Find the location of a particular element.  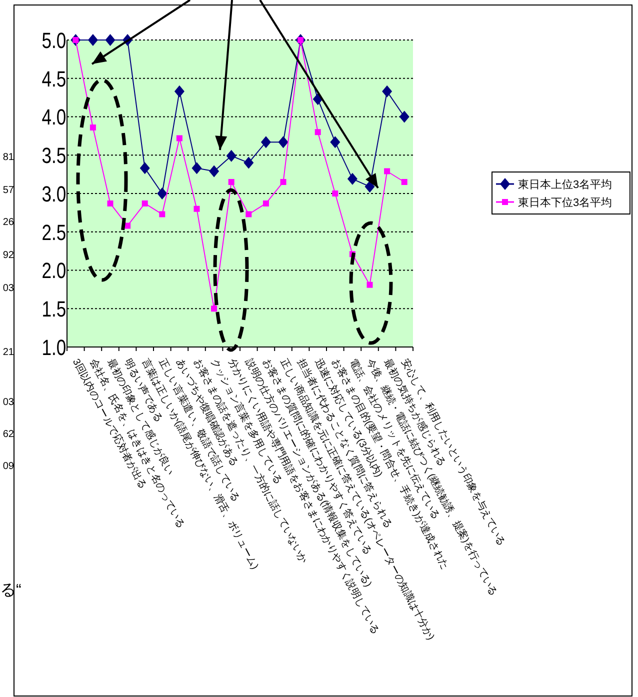

y-tick-label: 2.5 is located at coordinates (54, 233).